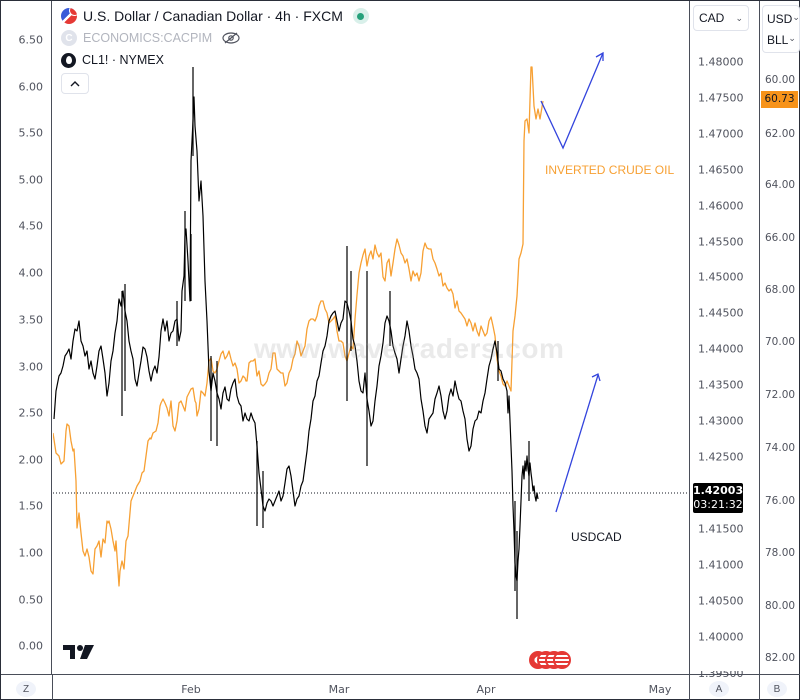 The height and width of the screenshot is (700, 800). Describe the element at coordinates (721, 98) in the screenshot. I see `right-a-tick: 1.47500` at that location.